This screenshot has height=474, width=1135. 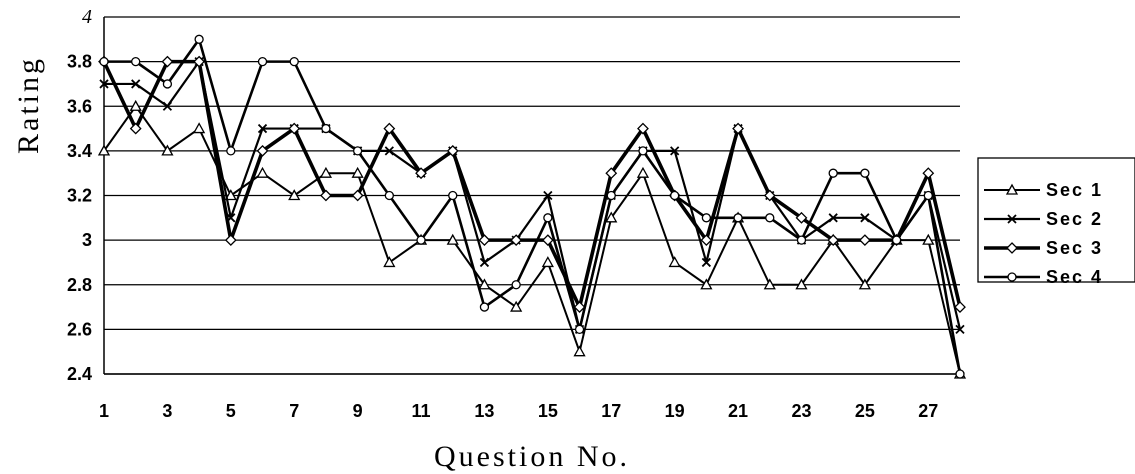 What do you see at coordinates (1043, 219) in the screenshot?
I see `legend-item: Sec 2` at bounding box center [1043, 219].